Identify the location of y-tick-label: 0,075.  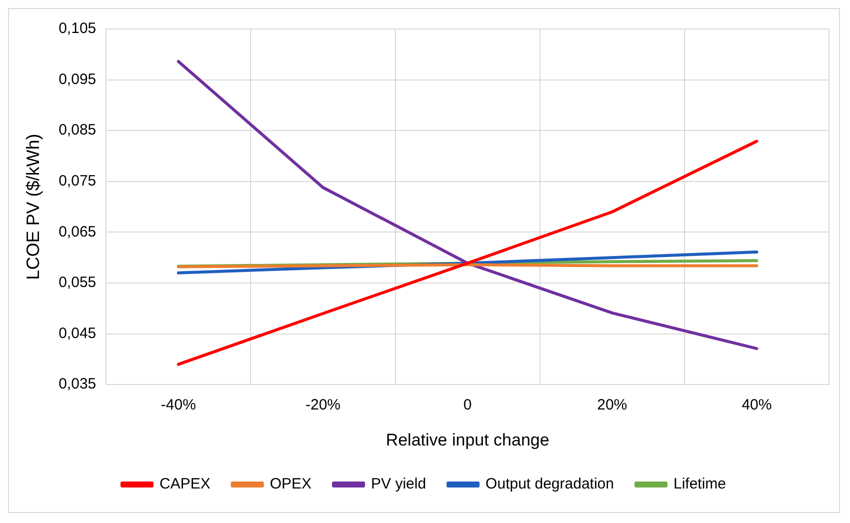
(77, 181).